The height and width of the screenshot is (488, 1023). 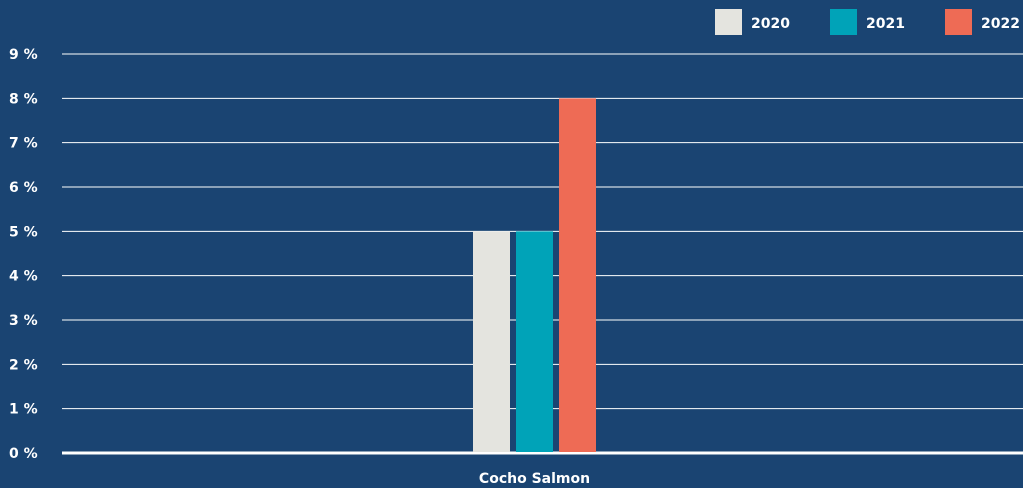 I want to click on y-tick-label: 7 %, so click(x=23, y=144).